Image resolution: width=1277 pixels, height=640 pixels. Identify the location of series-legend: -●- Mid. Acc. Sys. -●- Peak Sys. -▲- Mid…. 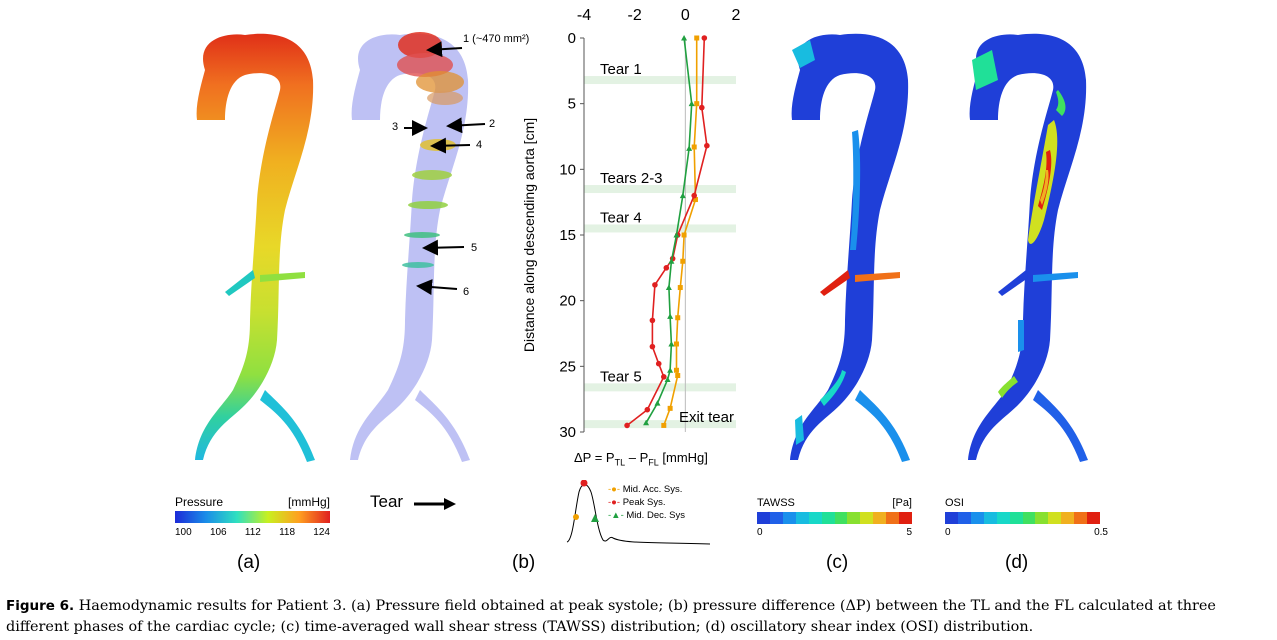
(646, 502).